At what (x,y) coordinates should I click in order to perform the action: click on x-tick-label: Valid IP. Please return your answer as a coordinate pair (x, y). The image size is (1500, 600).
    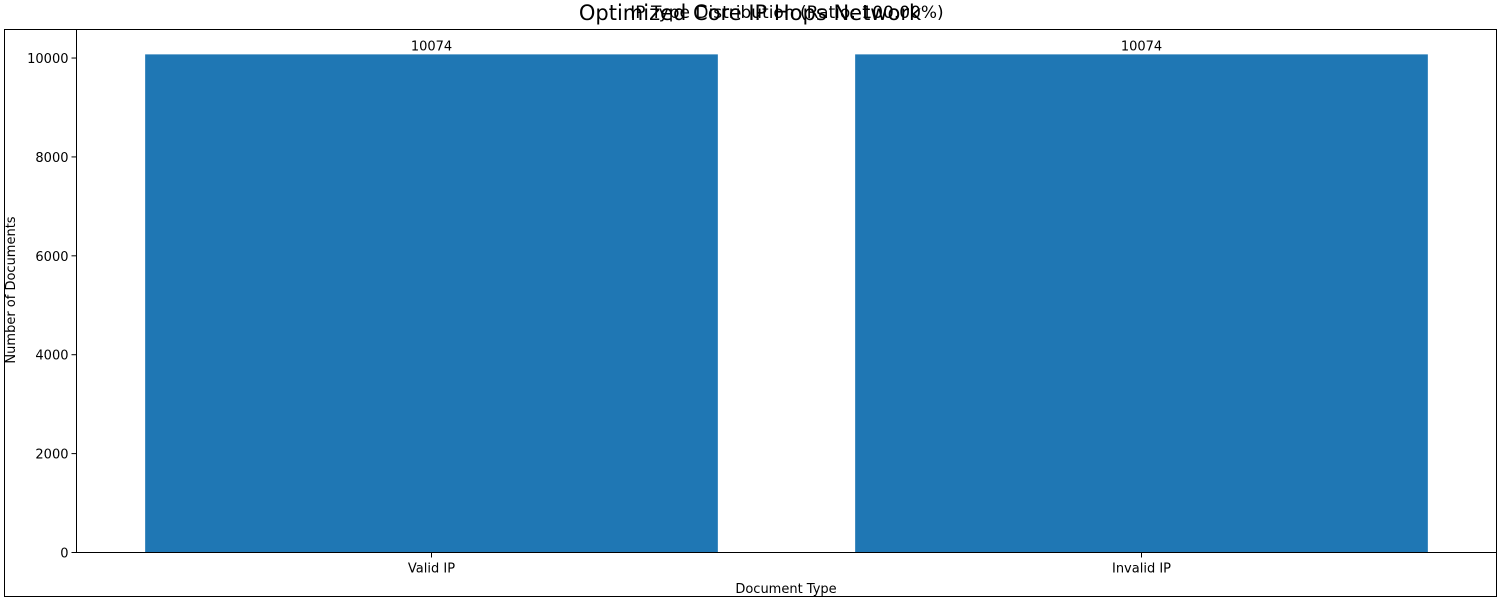
    Looking at the image, I should click on (431, 569).